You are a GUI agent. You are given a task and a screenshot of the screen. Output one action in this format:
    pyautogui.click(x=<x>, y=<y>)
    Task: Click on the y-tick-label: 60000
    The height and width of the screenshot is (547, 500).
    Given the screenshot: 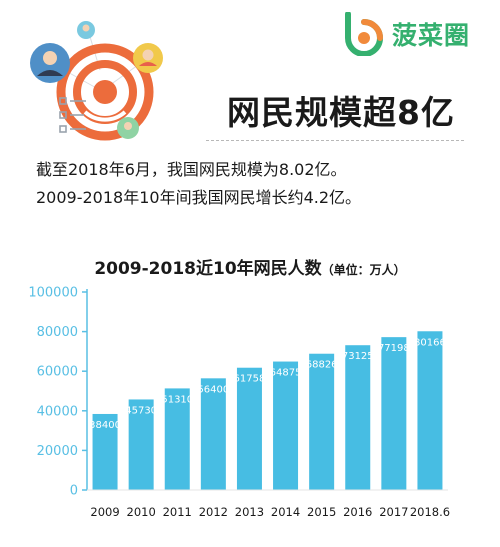 What is the action you would take?
    pyautogui.click(x=57, y=372)
    